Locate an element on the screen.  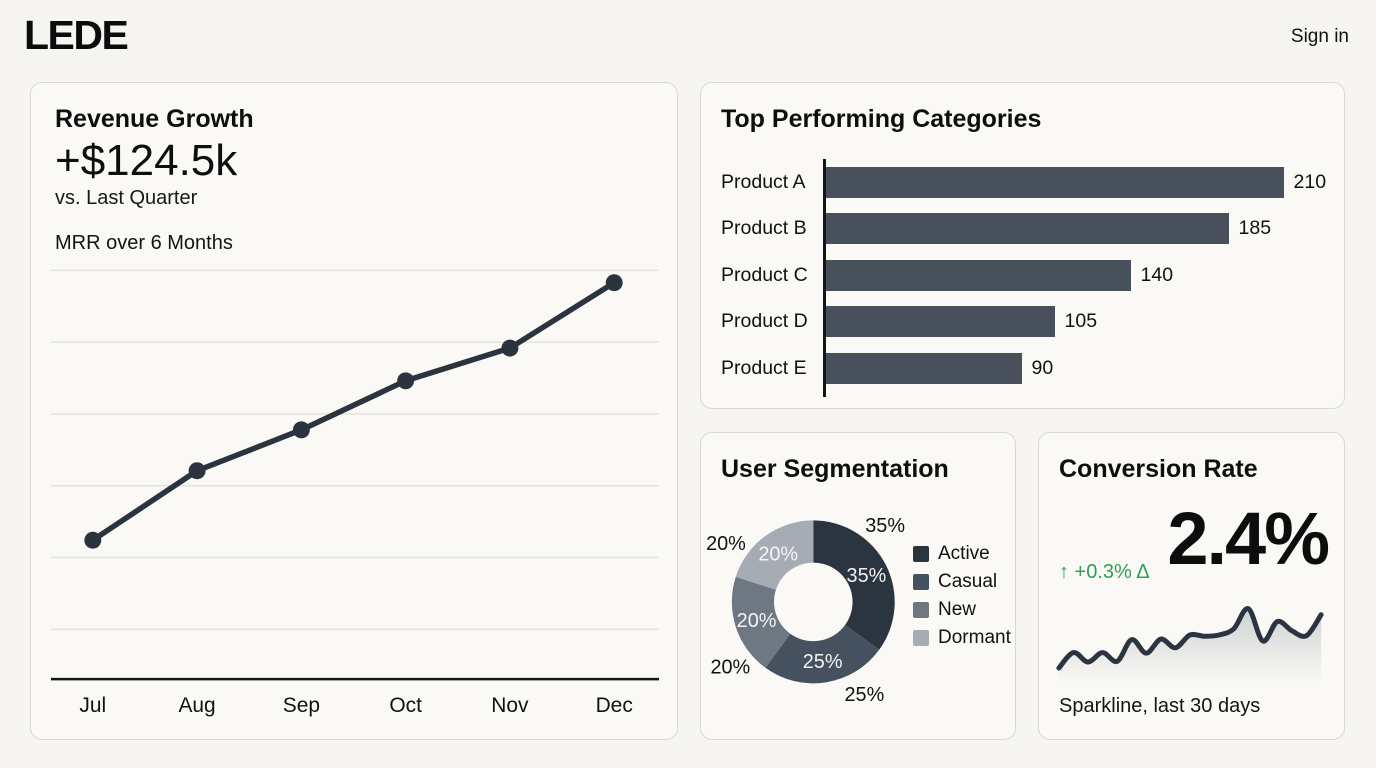
legend-label: Dormant is located at coordinates (974, 637).